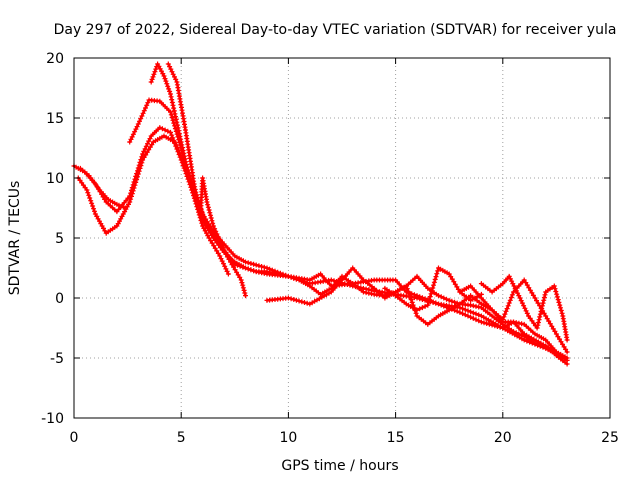 The image size is (640, 480). I want to click on y-tick-label: 20, so click(55, 59).